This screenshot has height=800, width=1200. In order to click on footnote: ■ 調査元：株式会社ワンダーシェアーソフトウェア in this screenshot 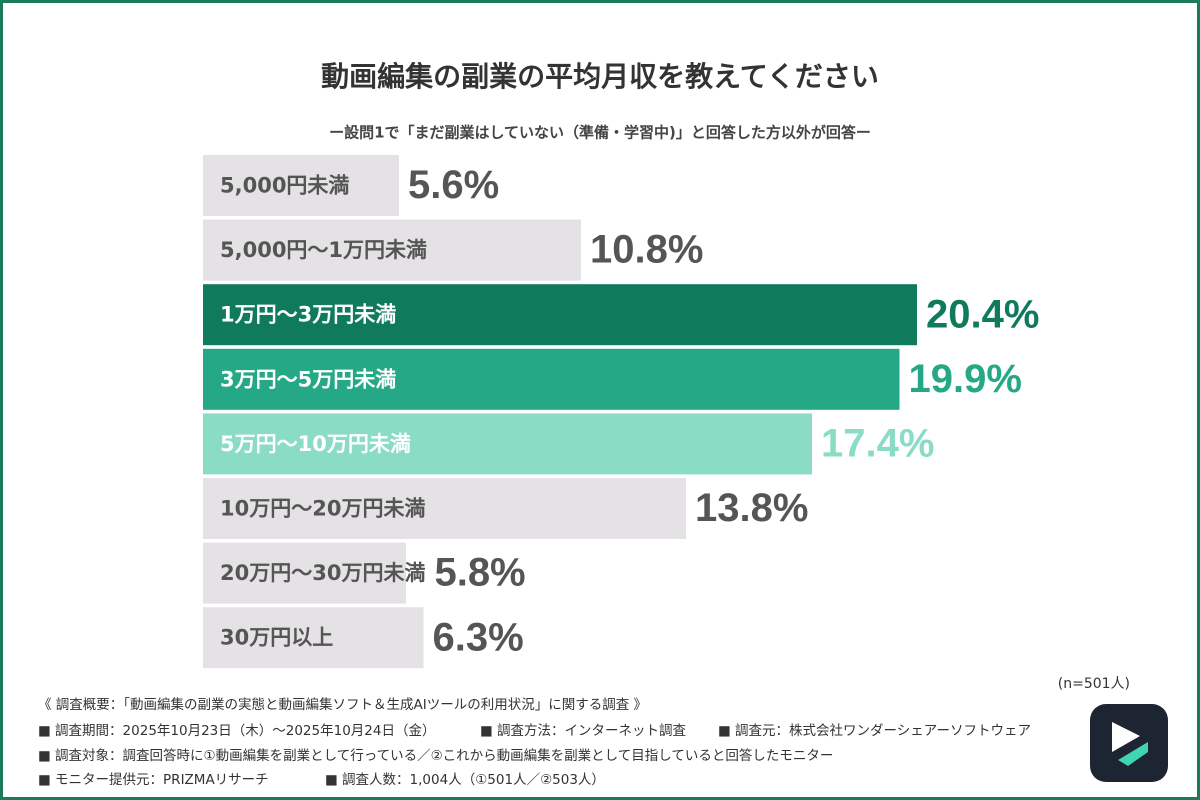, I will do `click(874, 731)`.